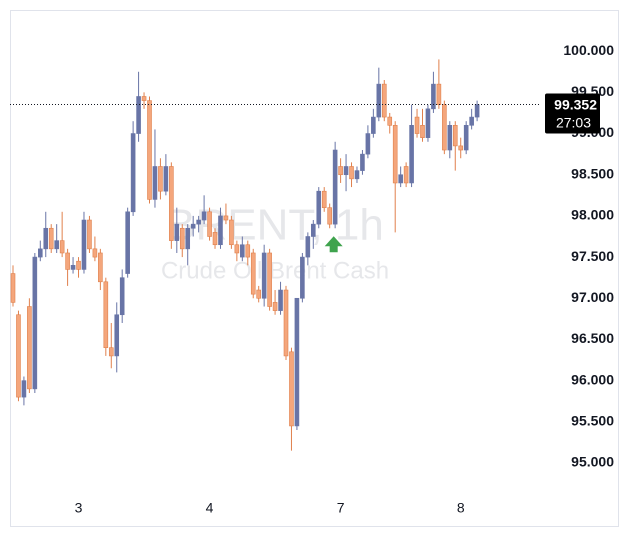 This screenshot has width=629, height=542. Describe the element at coordinates (592, 379) in the screenshot. I see `y-tick-label: 96.000` at that location.